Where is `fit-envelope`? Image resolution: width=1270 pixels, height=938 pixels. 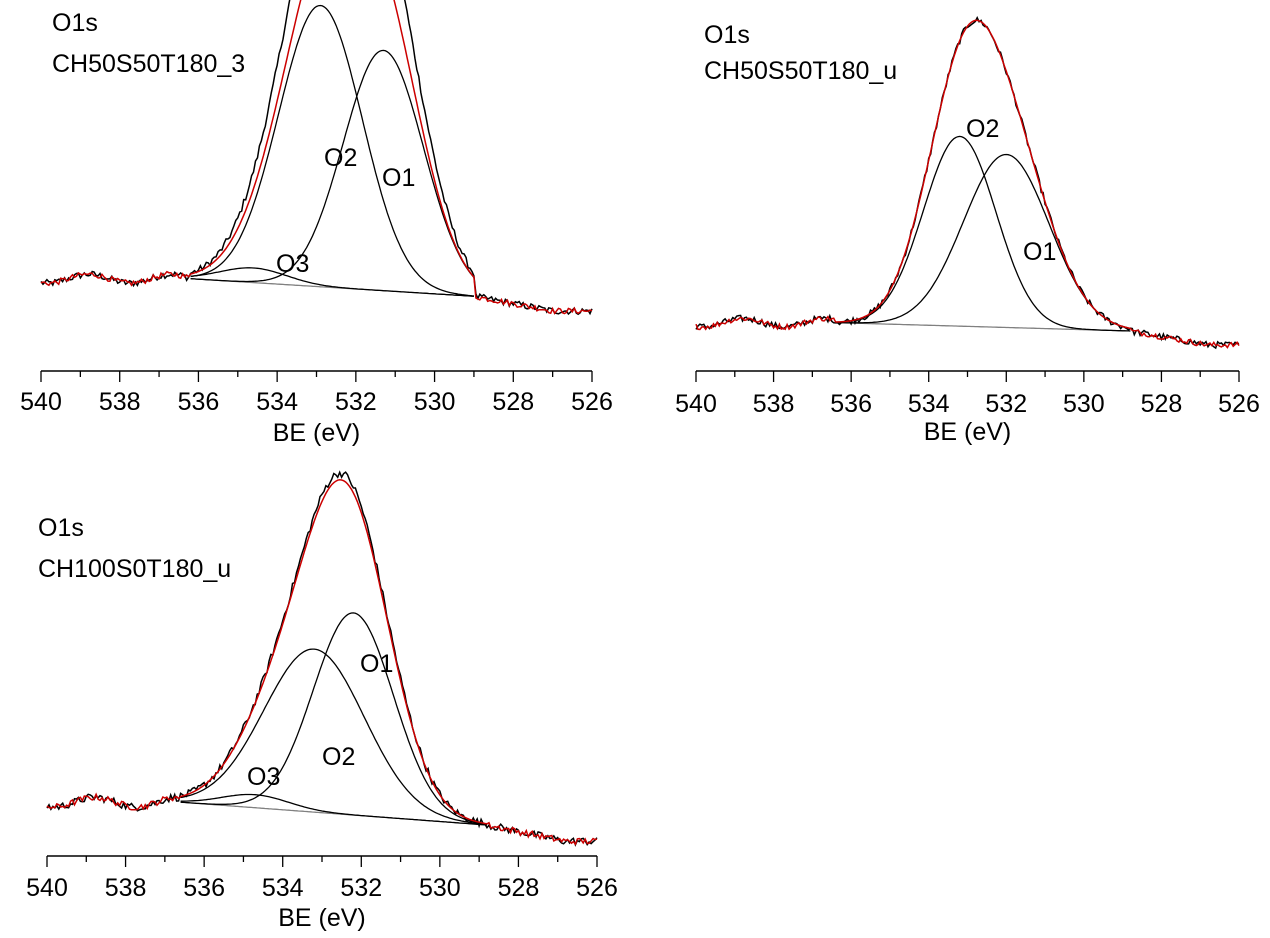
fit-envelope is located at coordinates (316, 157).